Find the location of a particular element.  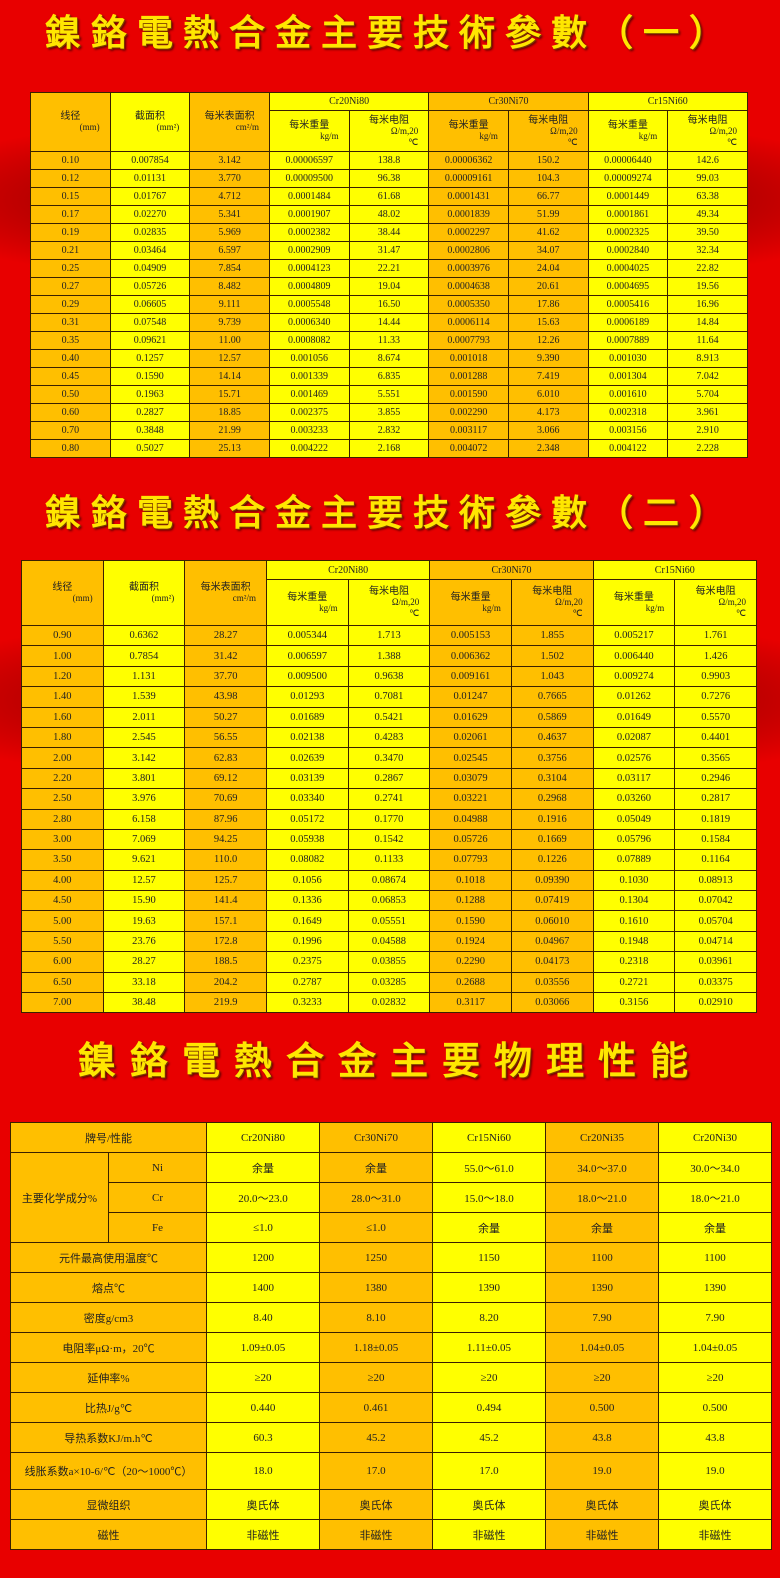

header-diameter: 线径 (mm) is located at coordinates (70, 122).